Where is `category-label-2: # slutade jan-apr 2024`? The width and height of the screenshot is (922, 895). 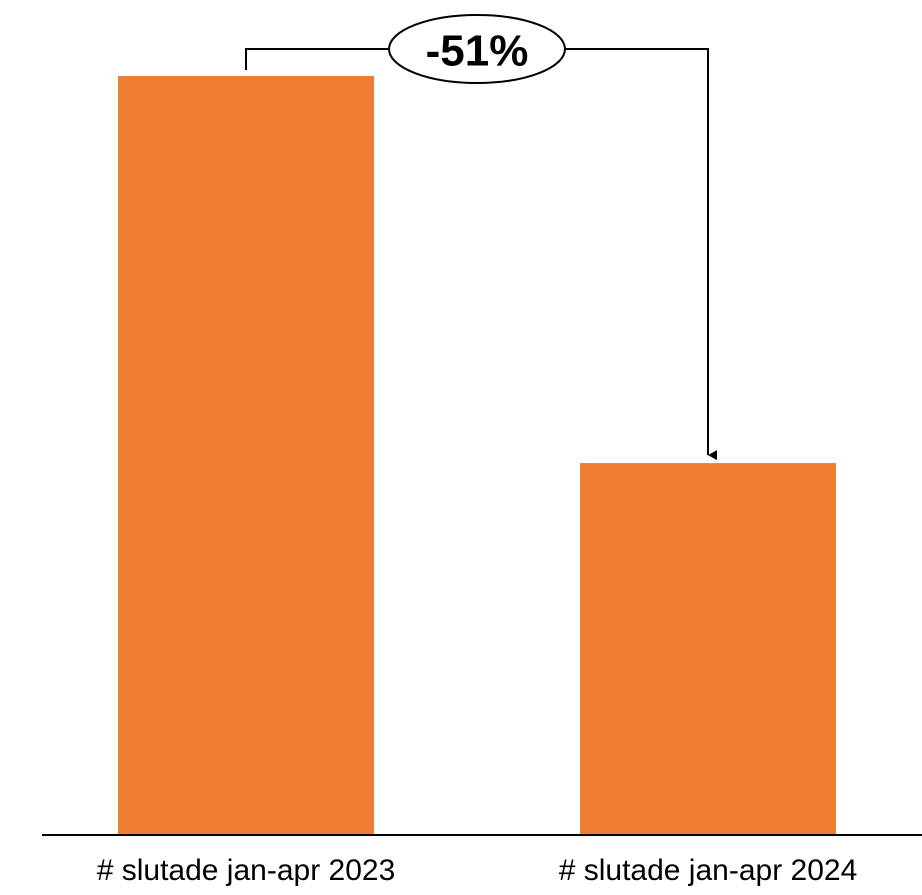
category-label-2: # slutade jan-apr 2024 is located at coordinates (708, 870).